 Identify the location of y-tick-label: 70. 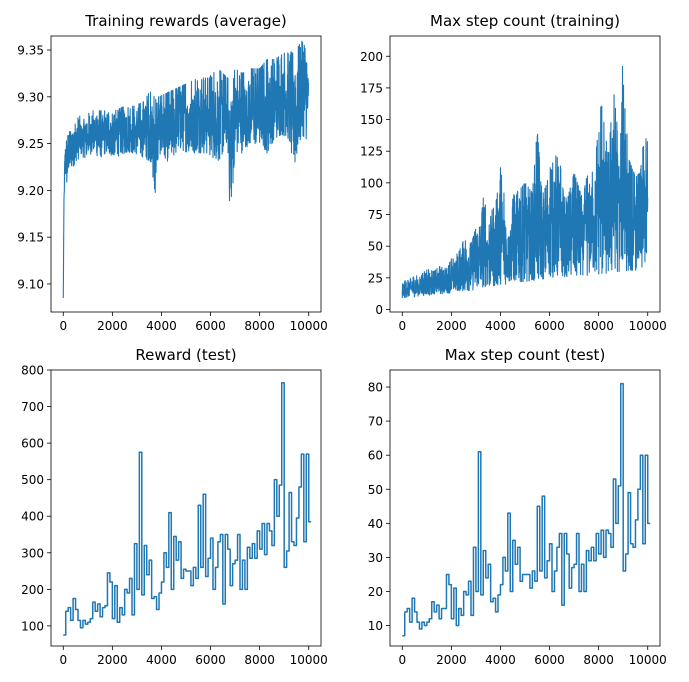
(375, 422).